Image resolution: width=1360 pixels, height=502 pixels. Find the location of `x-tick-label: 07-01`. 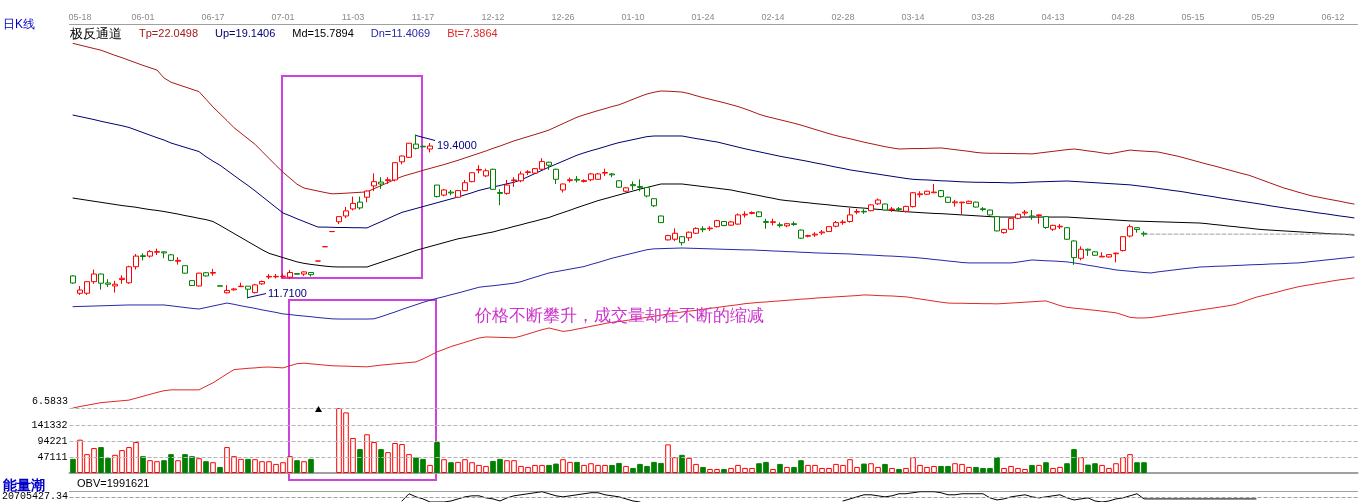

x-tick-label: 07-01 is located at coordinates (283, 16).